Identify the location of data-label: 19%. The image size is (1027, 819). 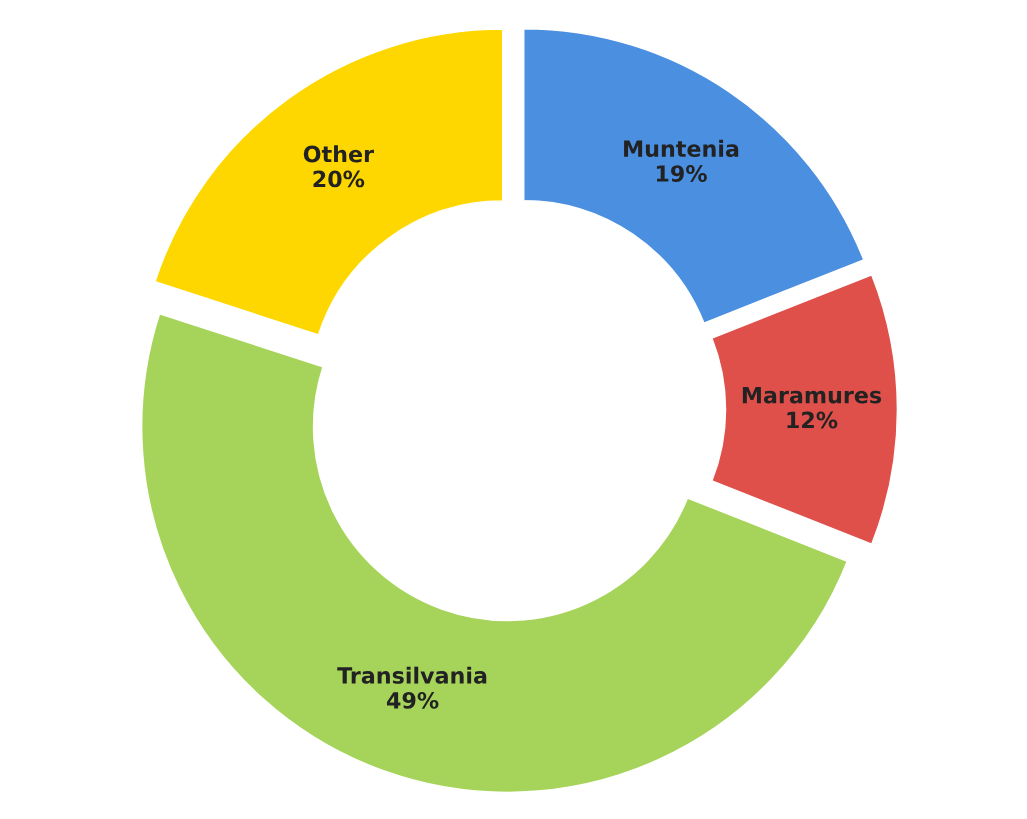
(681, 173).